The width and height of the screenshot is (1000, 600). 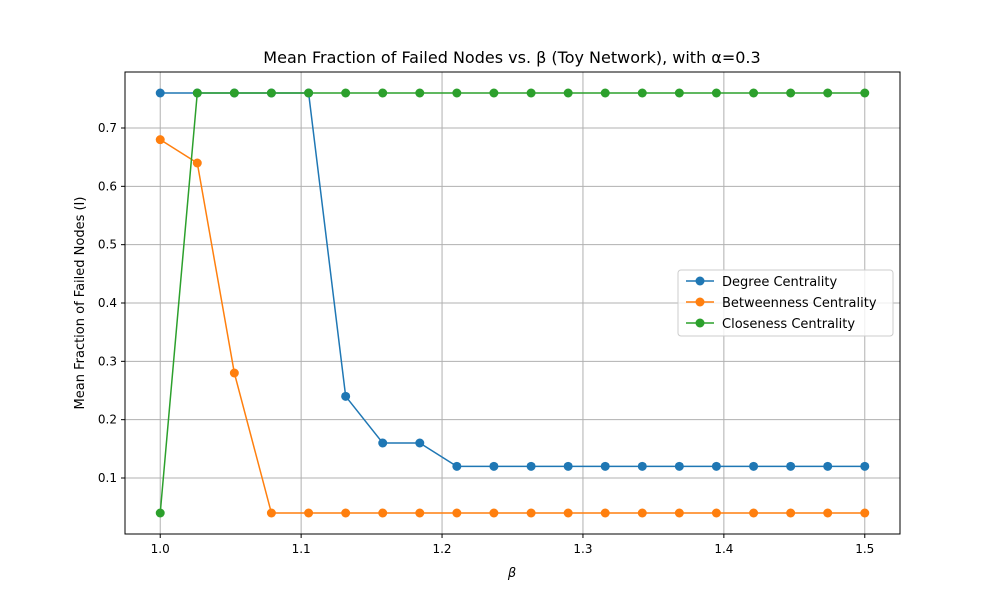 I want to click on legend-label: Betweenness Centrality, so click(x=799, y=303).